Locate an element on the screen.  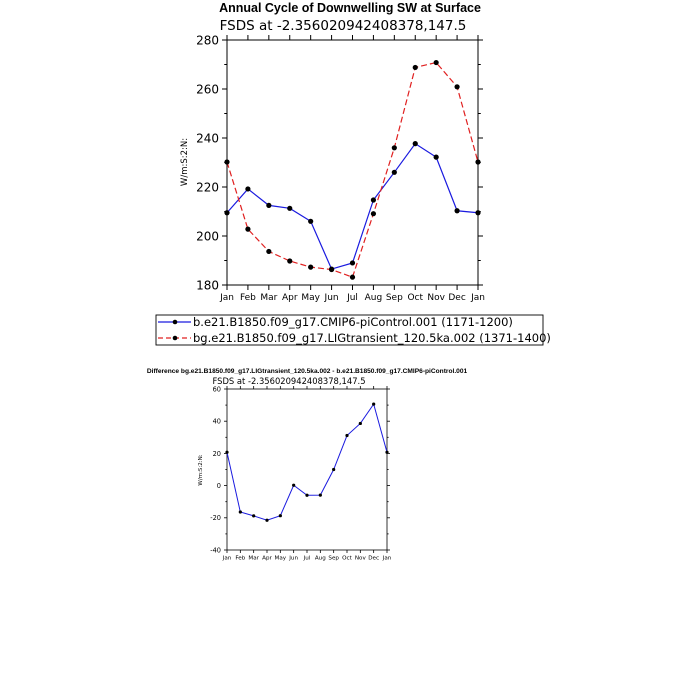
top-y-tick-label: 240 is located at coordinates (207, 138).